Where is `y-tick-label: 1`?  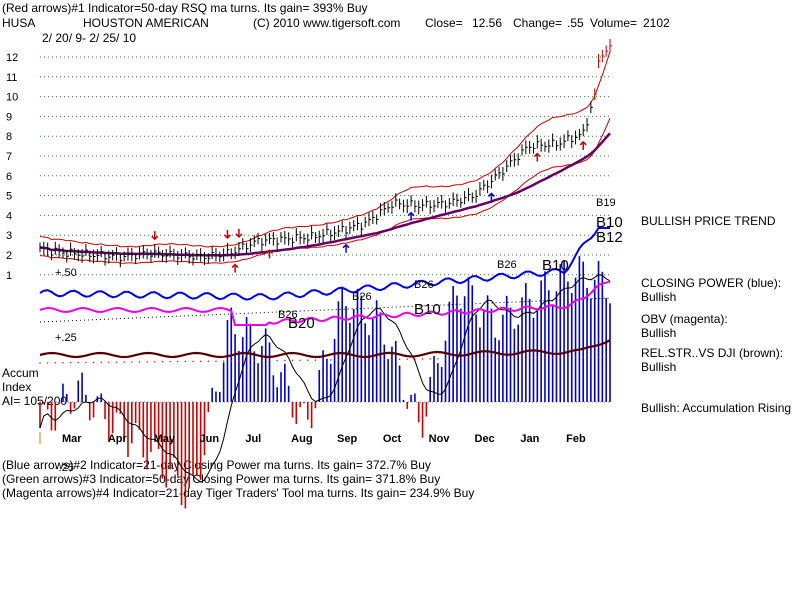
y-tick-label: 1 is located at coordinates (9, 276).